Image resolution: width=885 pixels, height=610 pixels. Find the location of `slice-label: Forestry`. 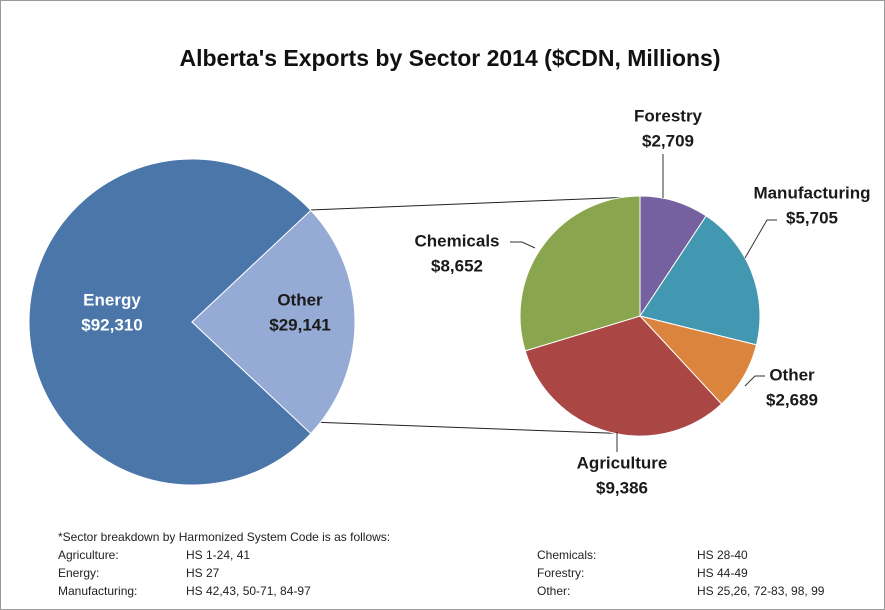

slice-label: Forestry is located at coordinates (668, 115).